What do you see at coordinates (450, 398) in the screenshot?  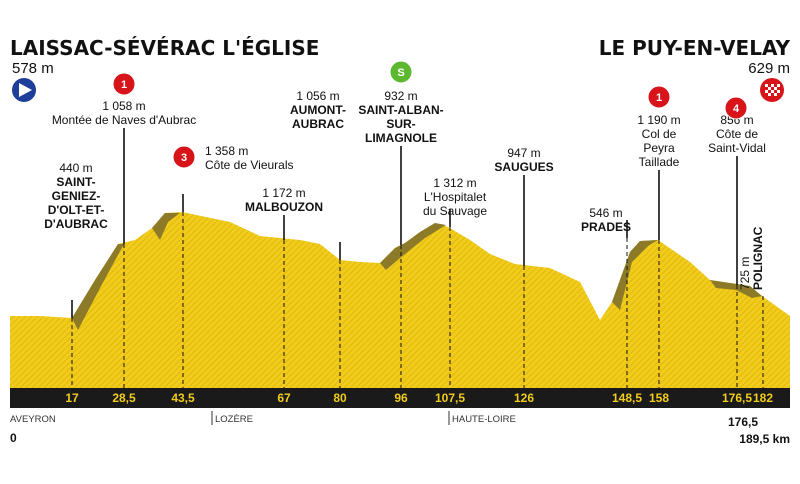 I see `km-tick-label: 107,5` at bounding box center [450, 398].